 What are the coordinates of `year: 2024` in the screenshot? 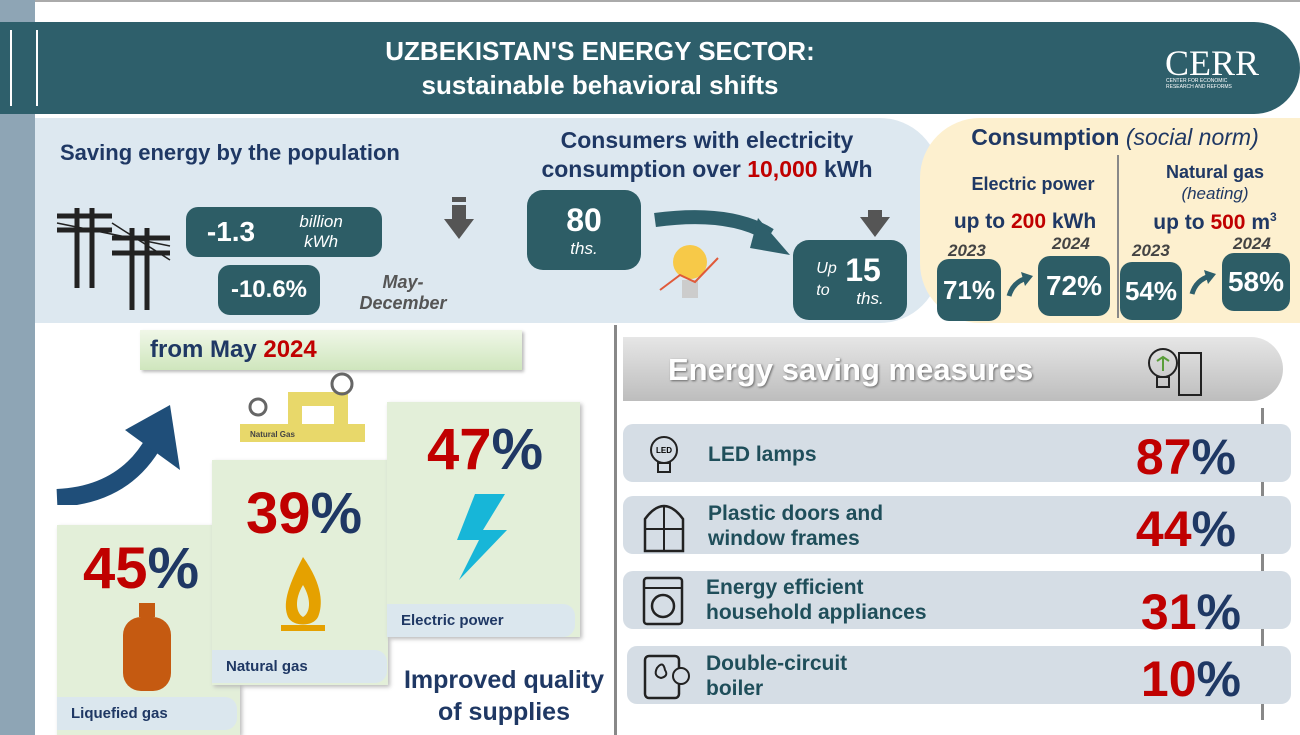 It's located at (1071, 243).